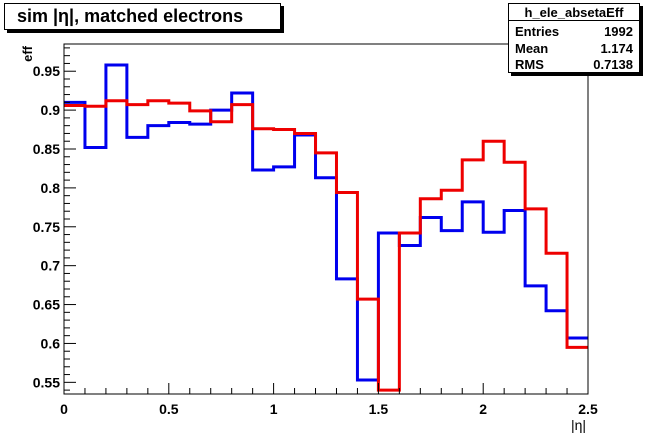 The height and width of the screenshot is (441, 653). Describe the element at coordinates (616, 48) in the screenshot. I see `stats-value: 1.174` at that location.